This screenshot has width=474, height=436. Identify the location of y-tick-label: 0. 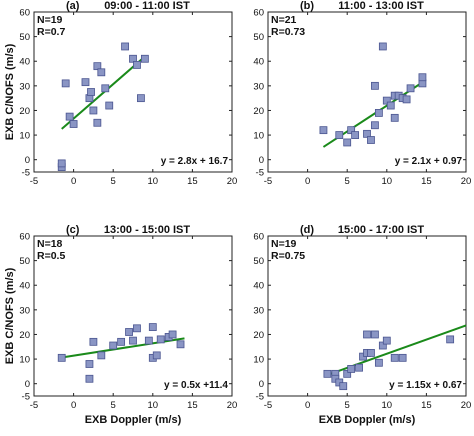
(27, 160).